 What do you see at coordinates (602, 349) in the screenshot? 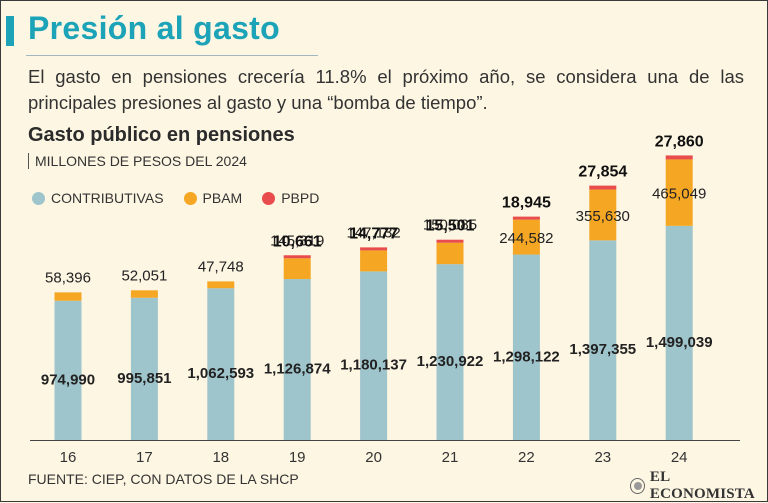
I see `data-label-contributivas: 1,397,355` at bounding box center [602, 349].